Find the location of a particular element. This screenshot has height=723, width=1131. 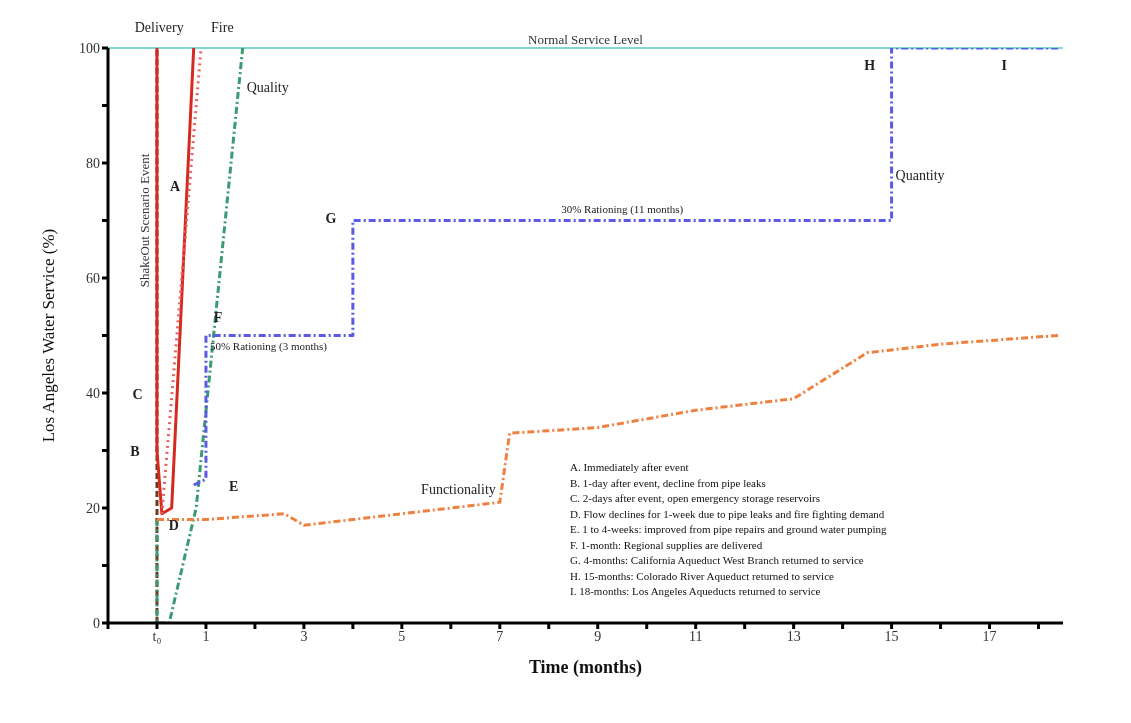

annotation: A. Immediately after event is located at coordinates (630, 467).